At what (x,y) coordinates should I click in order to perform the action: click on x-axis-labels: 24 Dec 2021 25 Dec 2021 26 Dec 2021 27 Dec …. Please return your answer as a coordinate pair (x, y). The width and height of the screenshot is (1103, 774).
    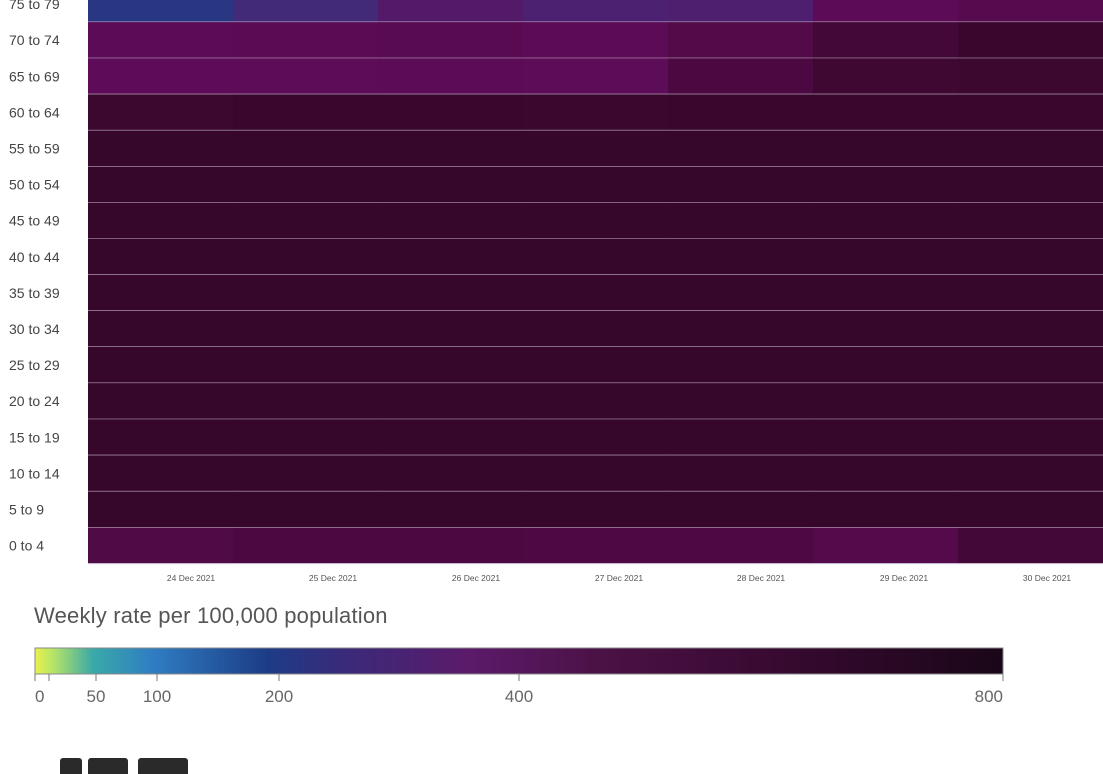
    Looking at the image, I should click on (619, 578).